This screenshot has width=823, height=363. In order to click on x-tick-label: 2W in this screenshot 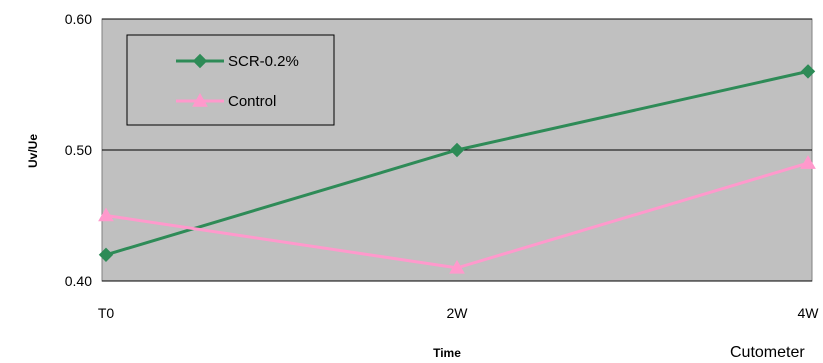, I will do `click(458, 313)`.